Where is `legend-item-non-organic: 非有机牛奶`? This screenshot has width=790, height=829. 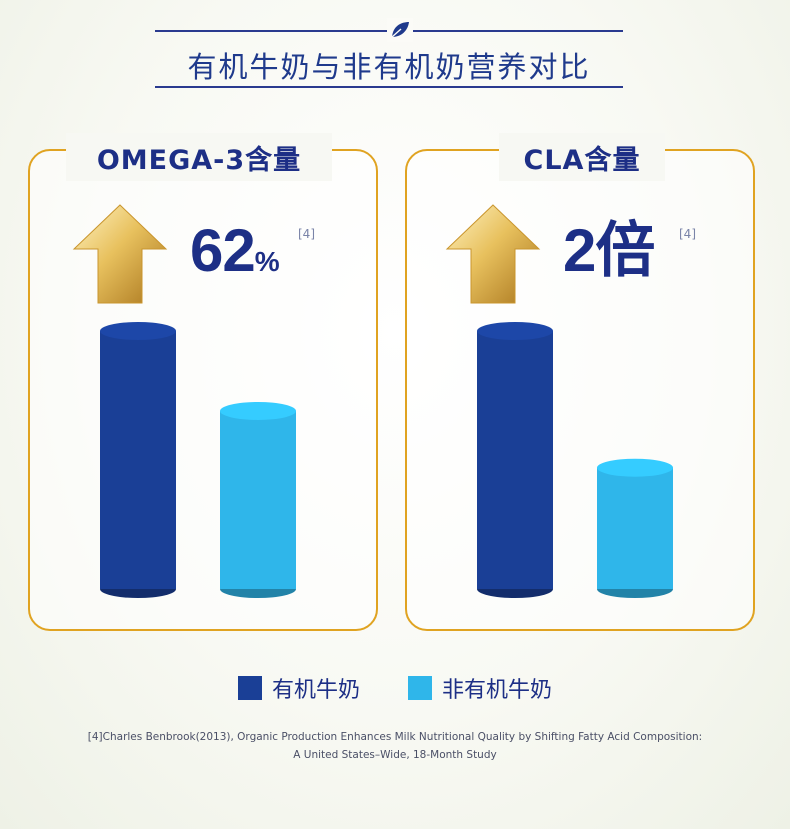
legend-item-non-organic: 非有机牛奶 is located at coordinates (480, 688).